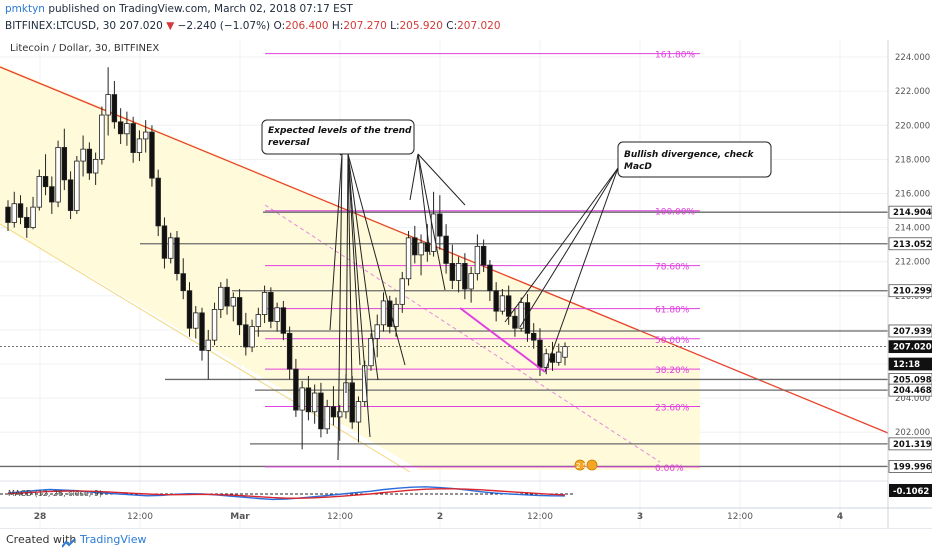  What do you see at coordinates (113, 539) in the screenshot?
I see `tradingview-brand: TradingView` at bounding box center [113, 539].